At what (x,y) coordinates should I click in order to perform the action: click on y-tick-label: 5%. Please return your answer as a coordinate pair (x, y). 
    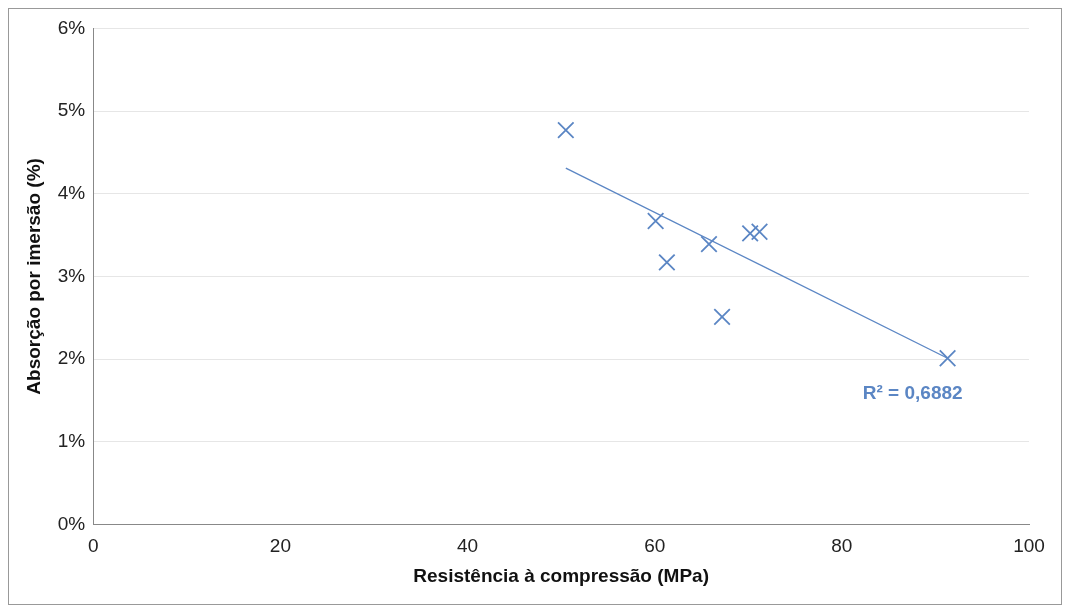
    Looking at the image, I should click on (71, 110).